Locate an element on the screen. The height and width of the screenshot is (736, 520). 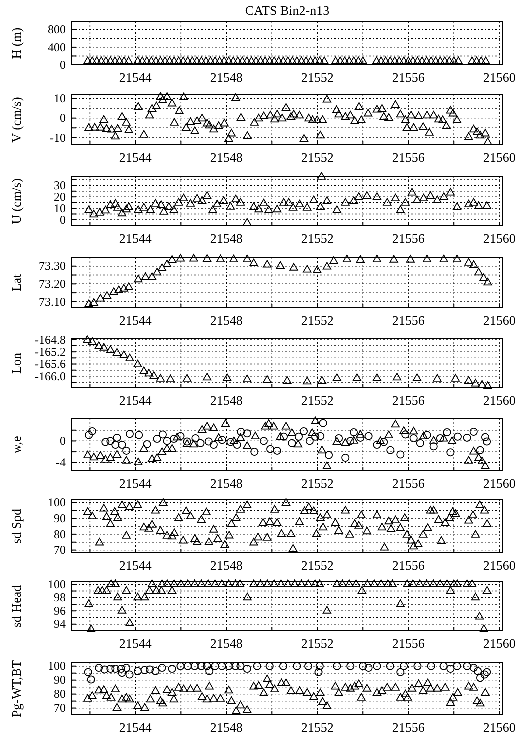
chart-title: CATS Bin2-n13 is located at coordinates (287, 10).